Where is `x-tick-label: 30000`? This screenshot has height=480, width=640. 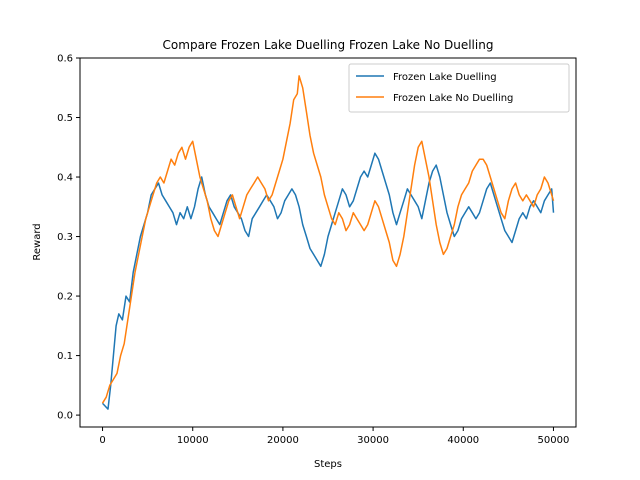 x-tick-label: 30000 is located at coordinates (373, 440).